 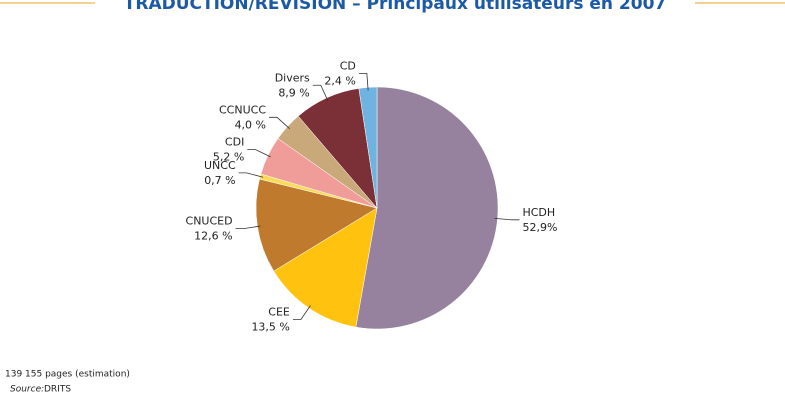 I want to click on slice-value-label: 12,6 %, so click(x=213, y=236).